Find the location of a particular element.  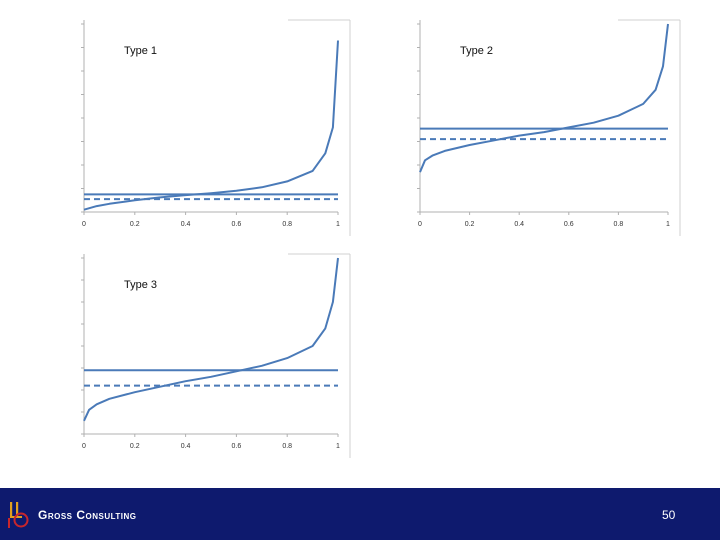

chart-title: Type 2 is located at coordinates (476, 51).